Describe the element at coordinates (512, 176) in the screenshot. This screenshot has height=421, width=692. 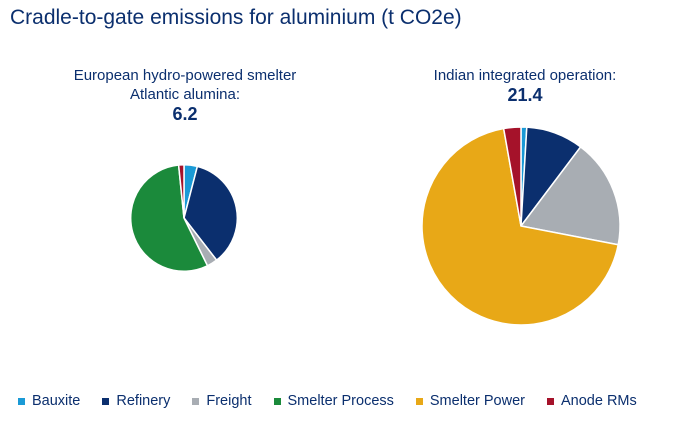
I see `pie-slice-indian-anode-rms` at that location.